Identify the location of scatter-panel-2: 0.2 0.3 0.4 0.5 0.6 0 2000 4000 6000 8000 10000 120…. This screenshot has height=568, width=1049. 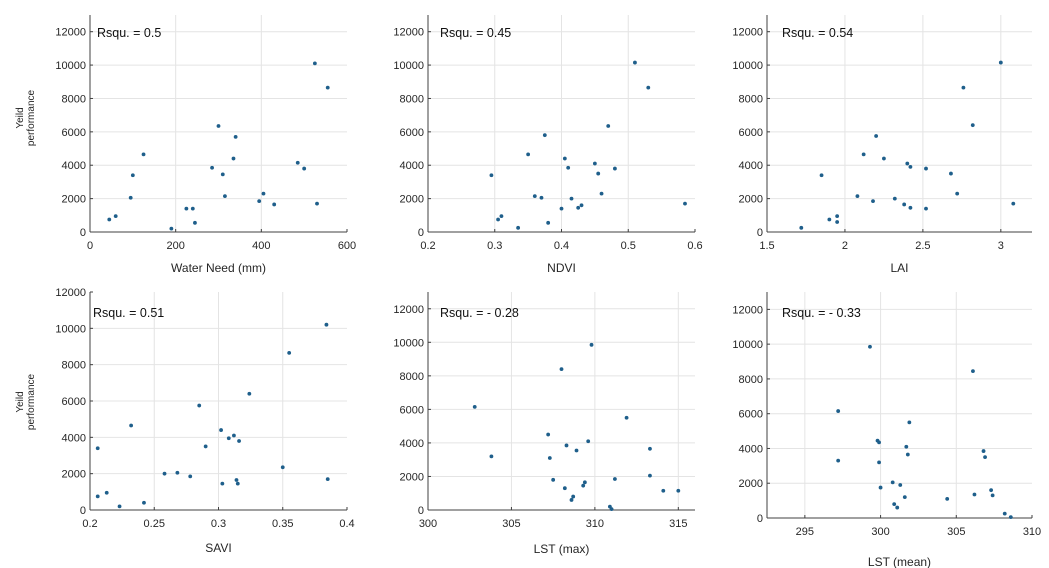
(548, 145).